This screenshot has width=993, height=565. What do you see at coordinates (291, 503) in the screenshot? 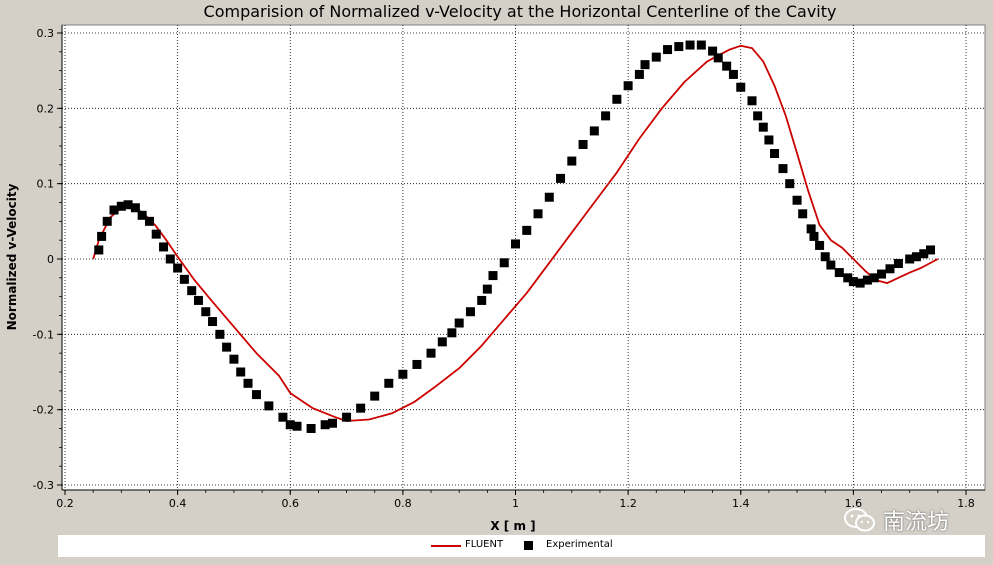
I see `x-tick-label: 0.6` at bounding box center [291, 503].